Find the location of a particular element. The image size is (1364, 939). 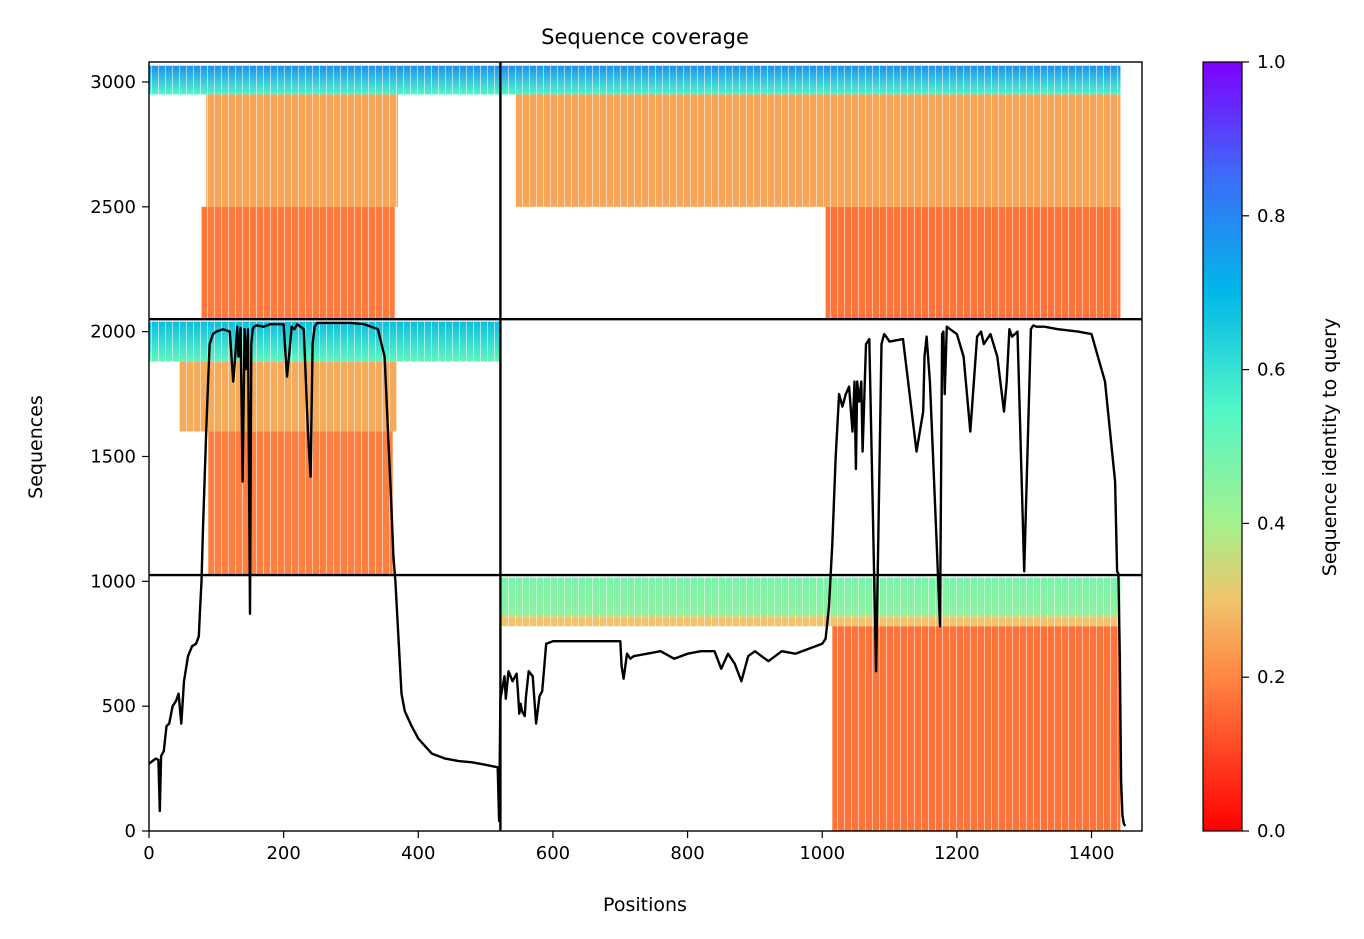

x-tick-label: 1200 is located at coordinates (957, 853).